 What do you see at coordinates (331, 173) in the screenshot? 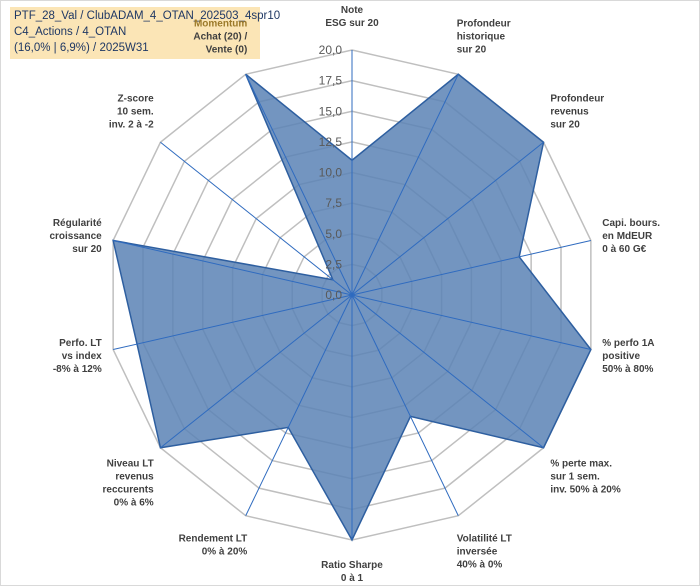
I see `tick-label: 10,0` at bounding box center [331, 173].